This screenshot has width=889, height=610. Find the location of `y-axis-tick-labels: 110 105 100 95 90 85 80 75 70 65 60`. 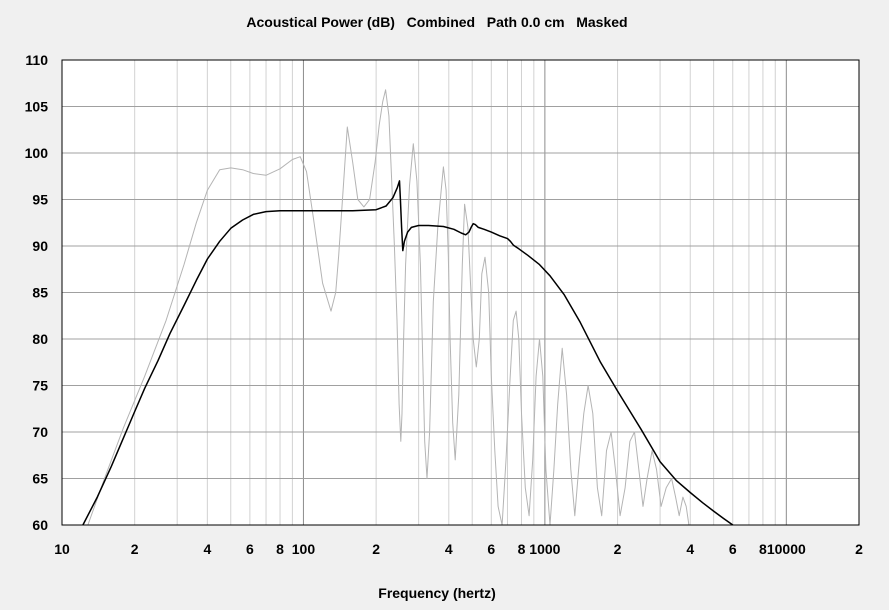

y-axis-tick-labels: 110 105 100 95 90 85 80 75 70 65 60 is located at coordinates (37, 292).